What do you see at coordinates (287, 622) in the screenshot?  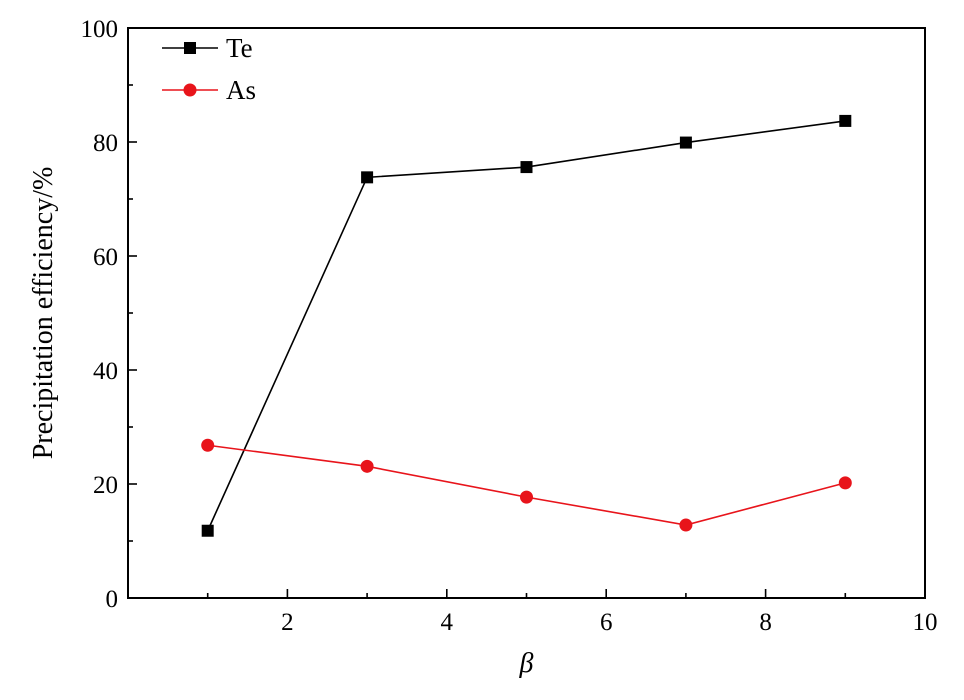 I see `x-tick-label: 2` at bounding box center [287, 622].